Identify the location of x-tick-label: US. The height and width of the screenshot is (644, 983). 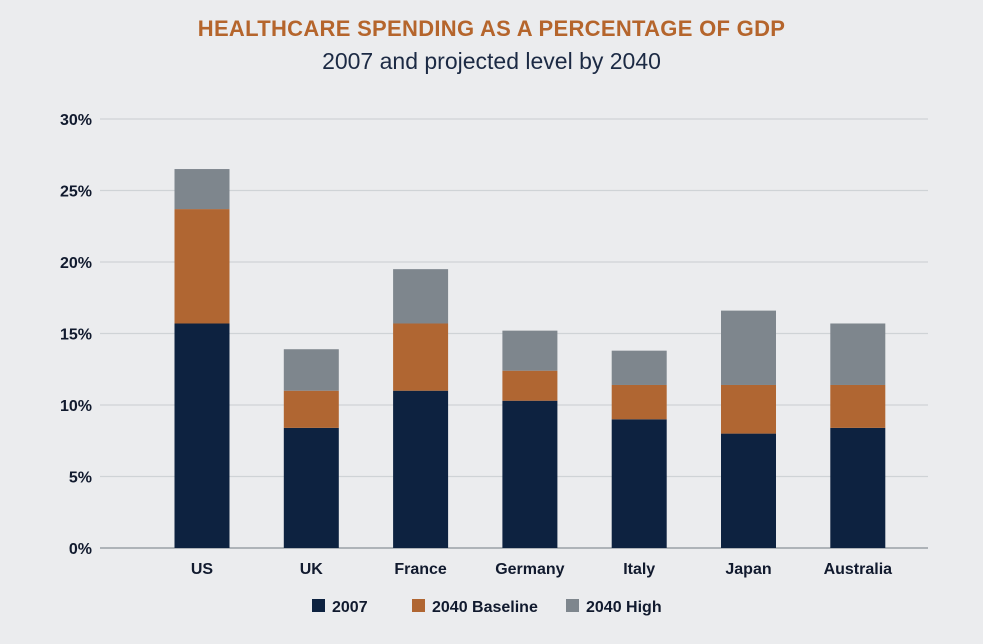
(202, 569).